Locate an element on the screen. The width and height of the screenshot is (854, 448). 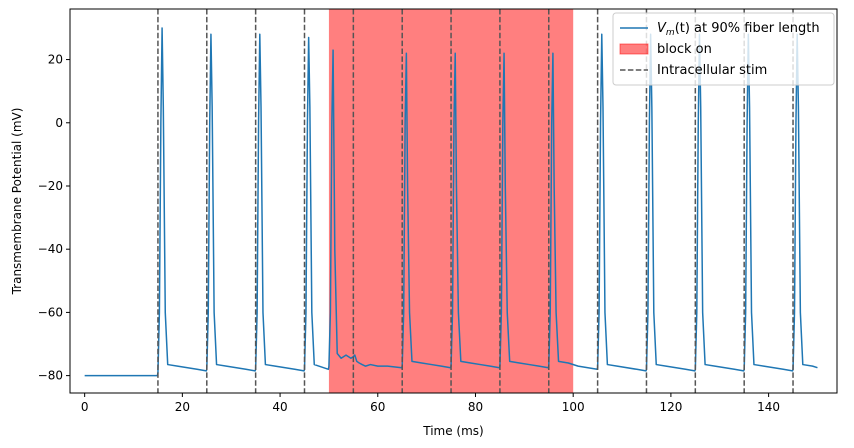
x-axis-label: Time (ms) is located at coordinates (453, 431).